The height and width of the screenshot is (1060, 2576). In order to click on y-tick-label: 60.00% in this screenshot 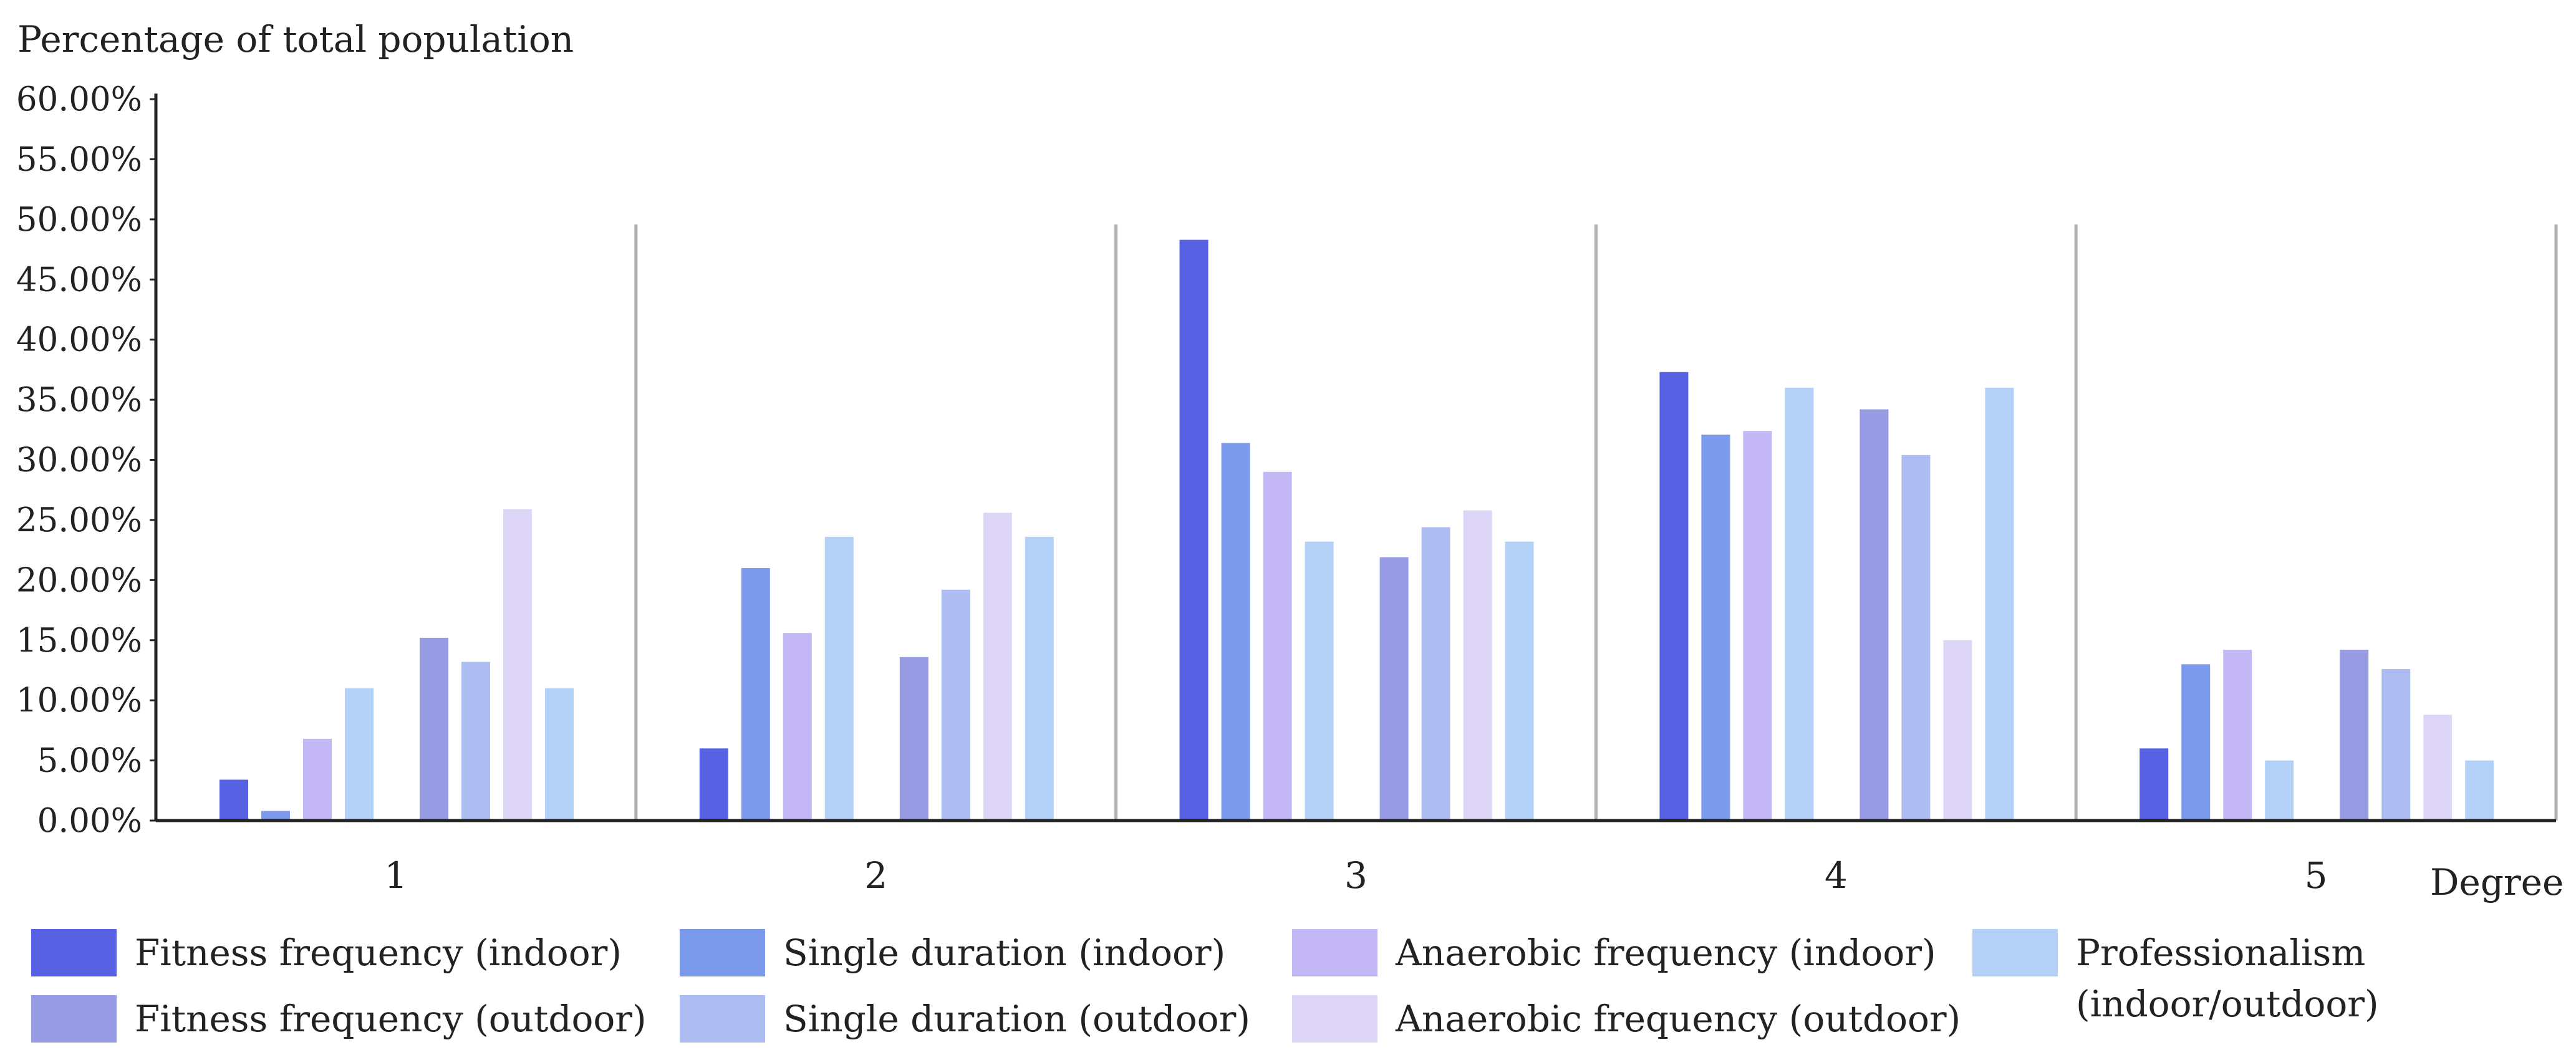, I will do `click(79, 99)`.